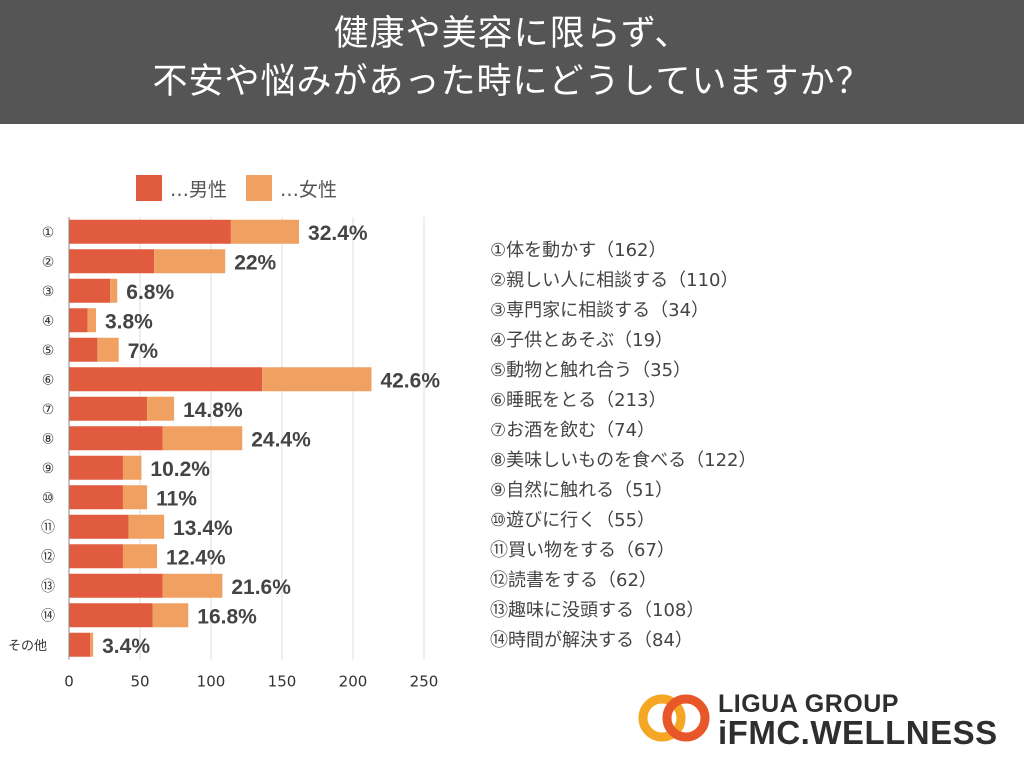  I want to click on category-label-13: ⑬, so click(48, 587).